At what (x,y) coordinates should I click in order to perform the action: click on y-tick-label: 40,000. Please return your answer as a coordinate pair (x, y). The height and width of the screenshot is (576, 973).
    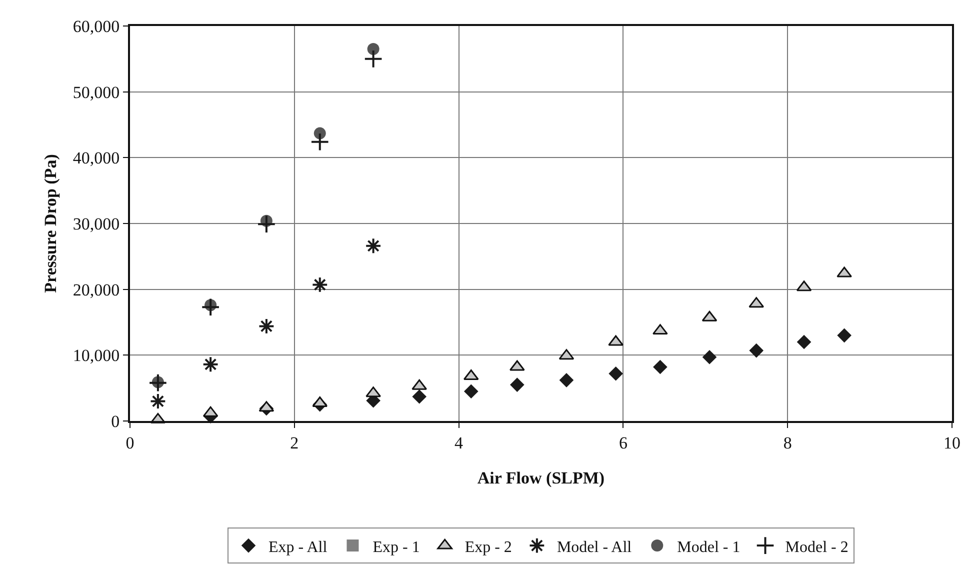
    Looking at the image, I should click on (96, 158).